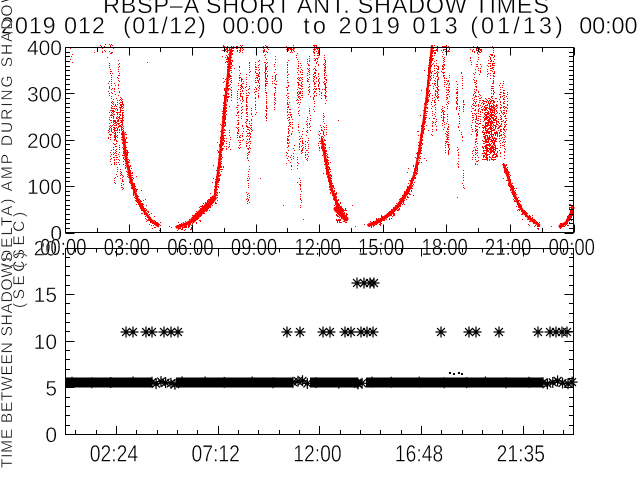  What do you see at coordinates (326, 9) in the screenshot?
I see `svg-text: RBSP–A SHORT ANT. SHADOW TIMES` at bounding box center [326, 9].